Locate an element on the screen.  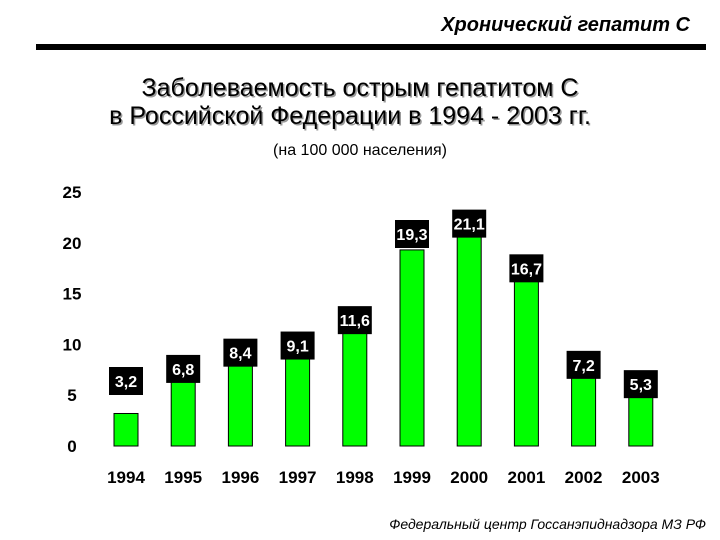
x-tick-label: 1999 is located at coordinates (412, 477).